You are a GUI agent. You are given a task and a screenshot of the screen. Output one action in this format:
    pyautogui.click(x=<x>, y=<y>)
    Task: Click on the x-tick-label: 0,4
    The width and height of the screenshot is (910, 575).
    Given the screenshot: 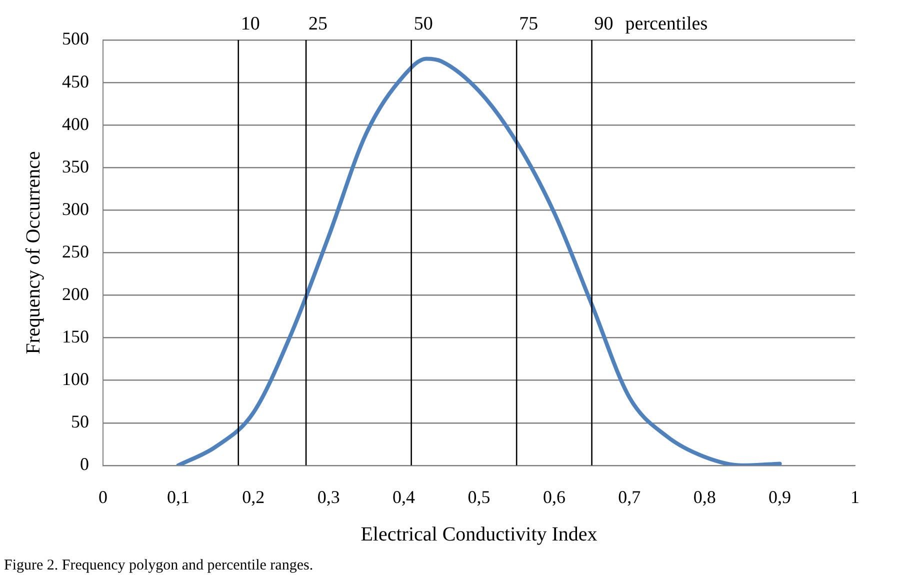 What is the action you would take?
    pyautogui.click(x=404, y=496)
    